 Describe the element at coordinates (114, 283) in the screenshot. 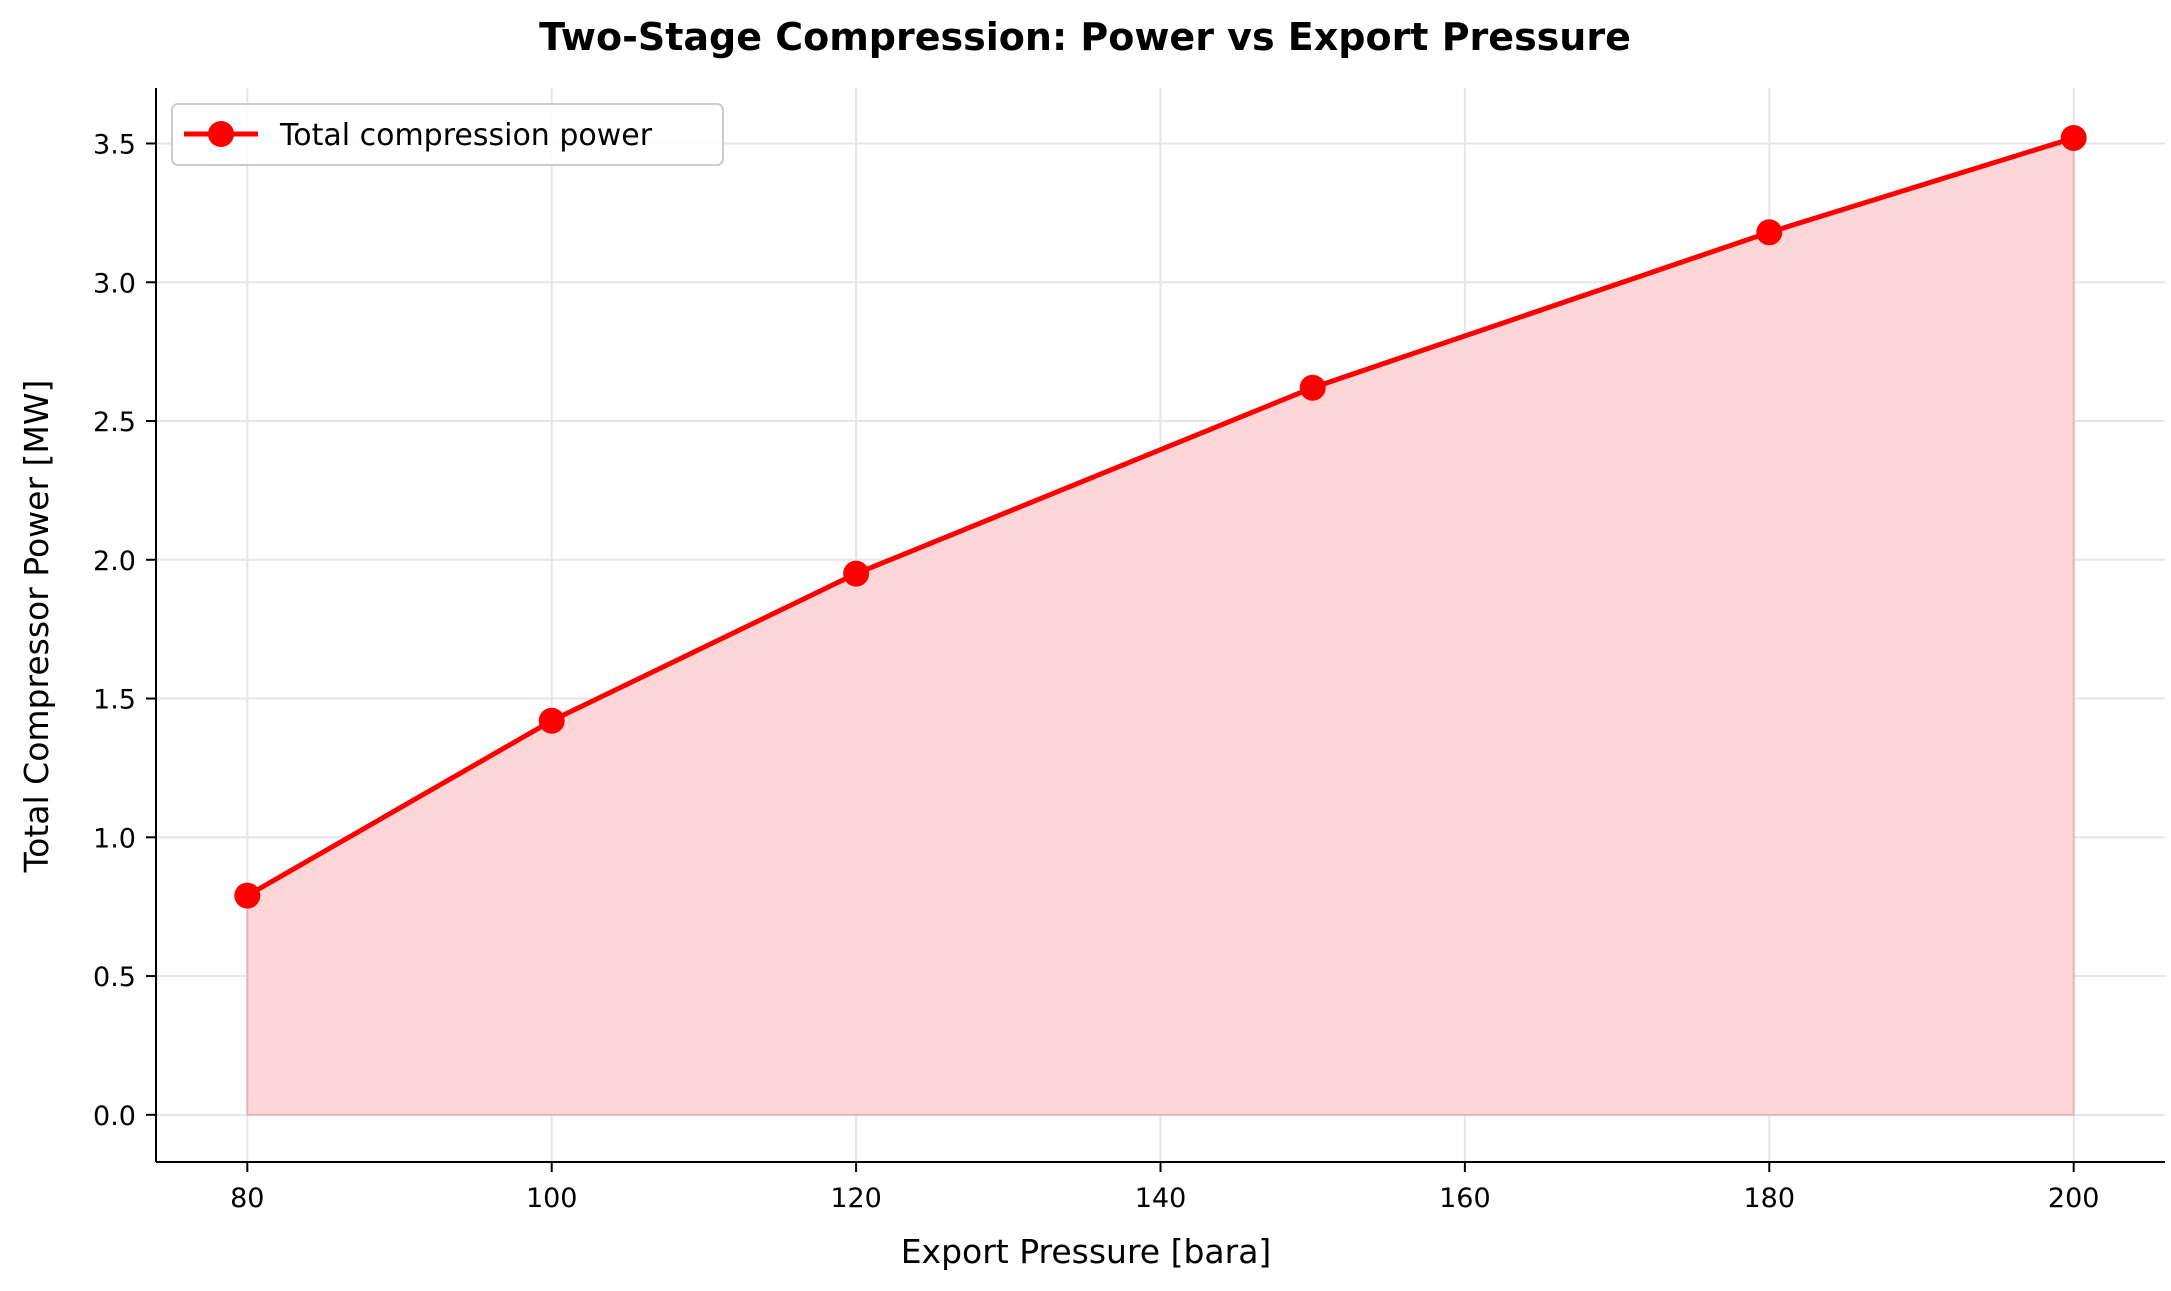

I see `y-tick-label: 3.0` at that location.